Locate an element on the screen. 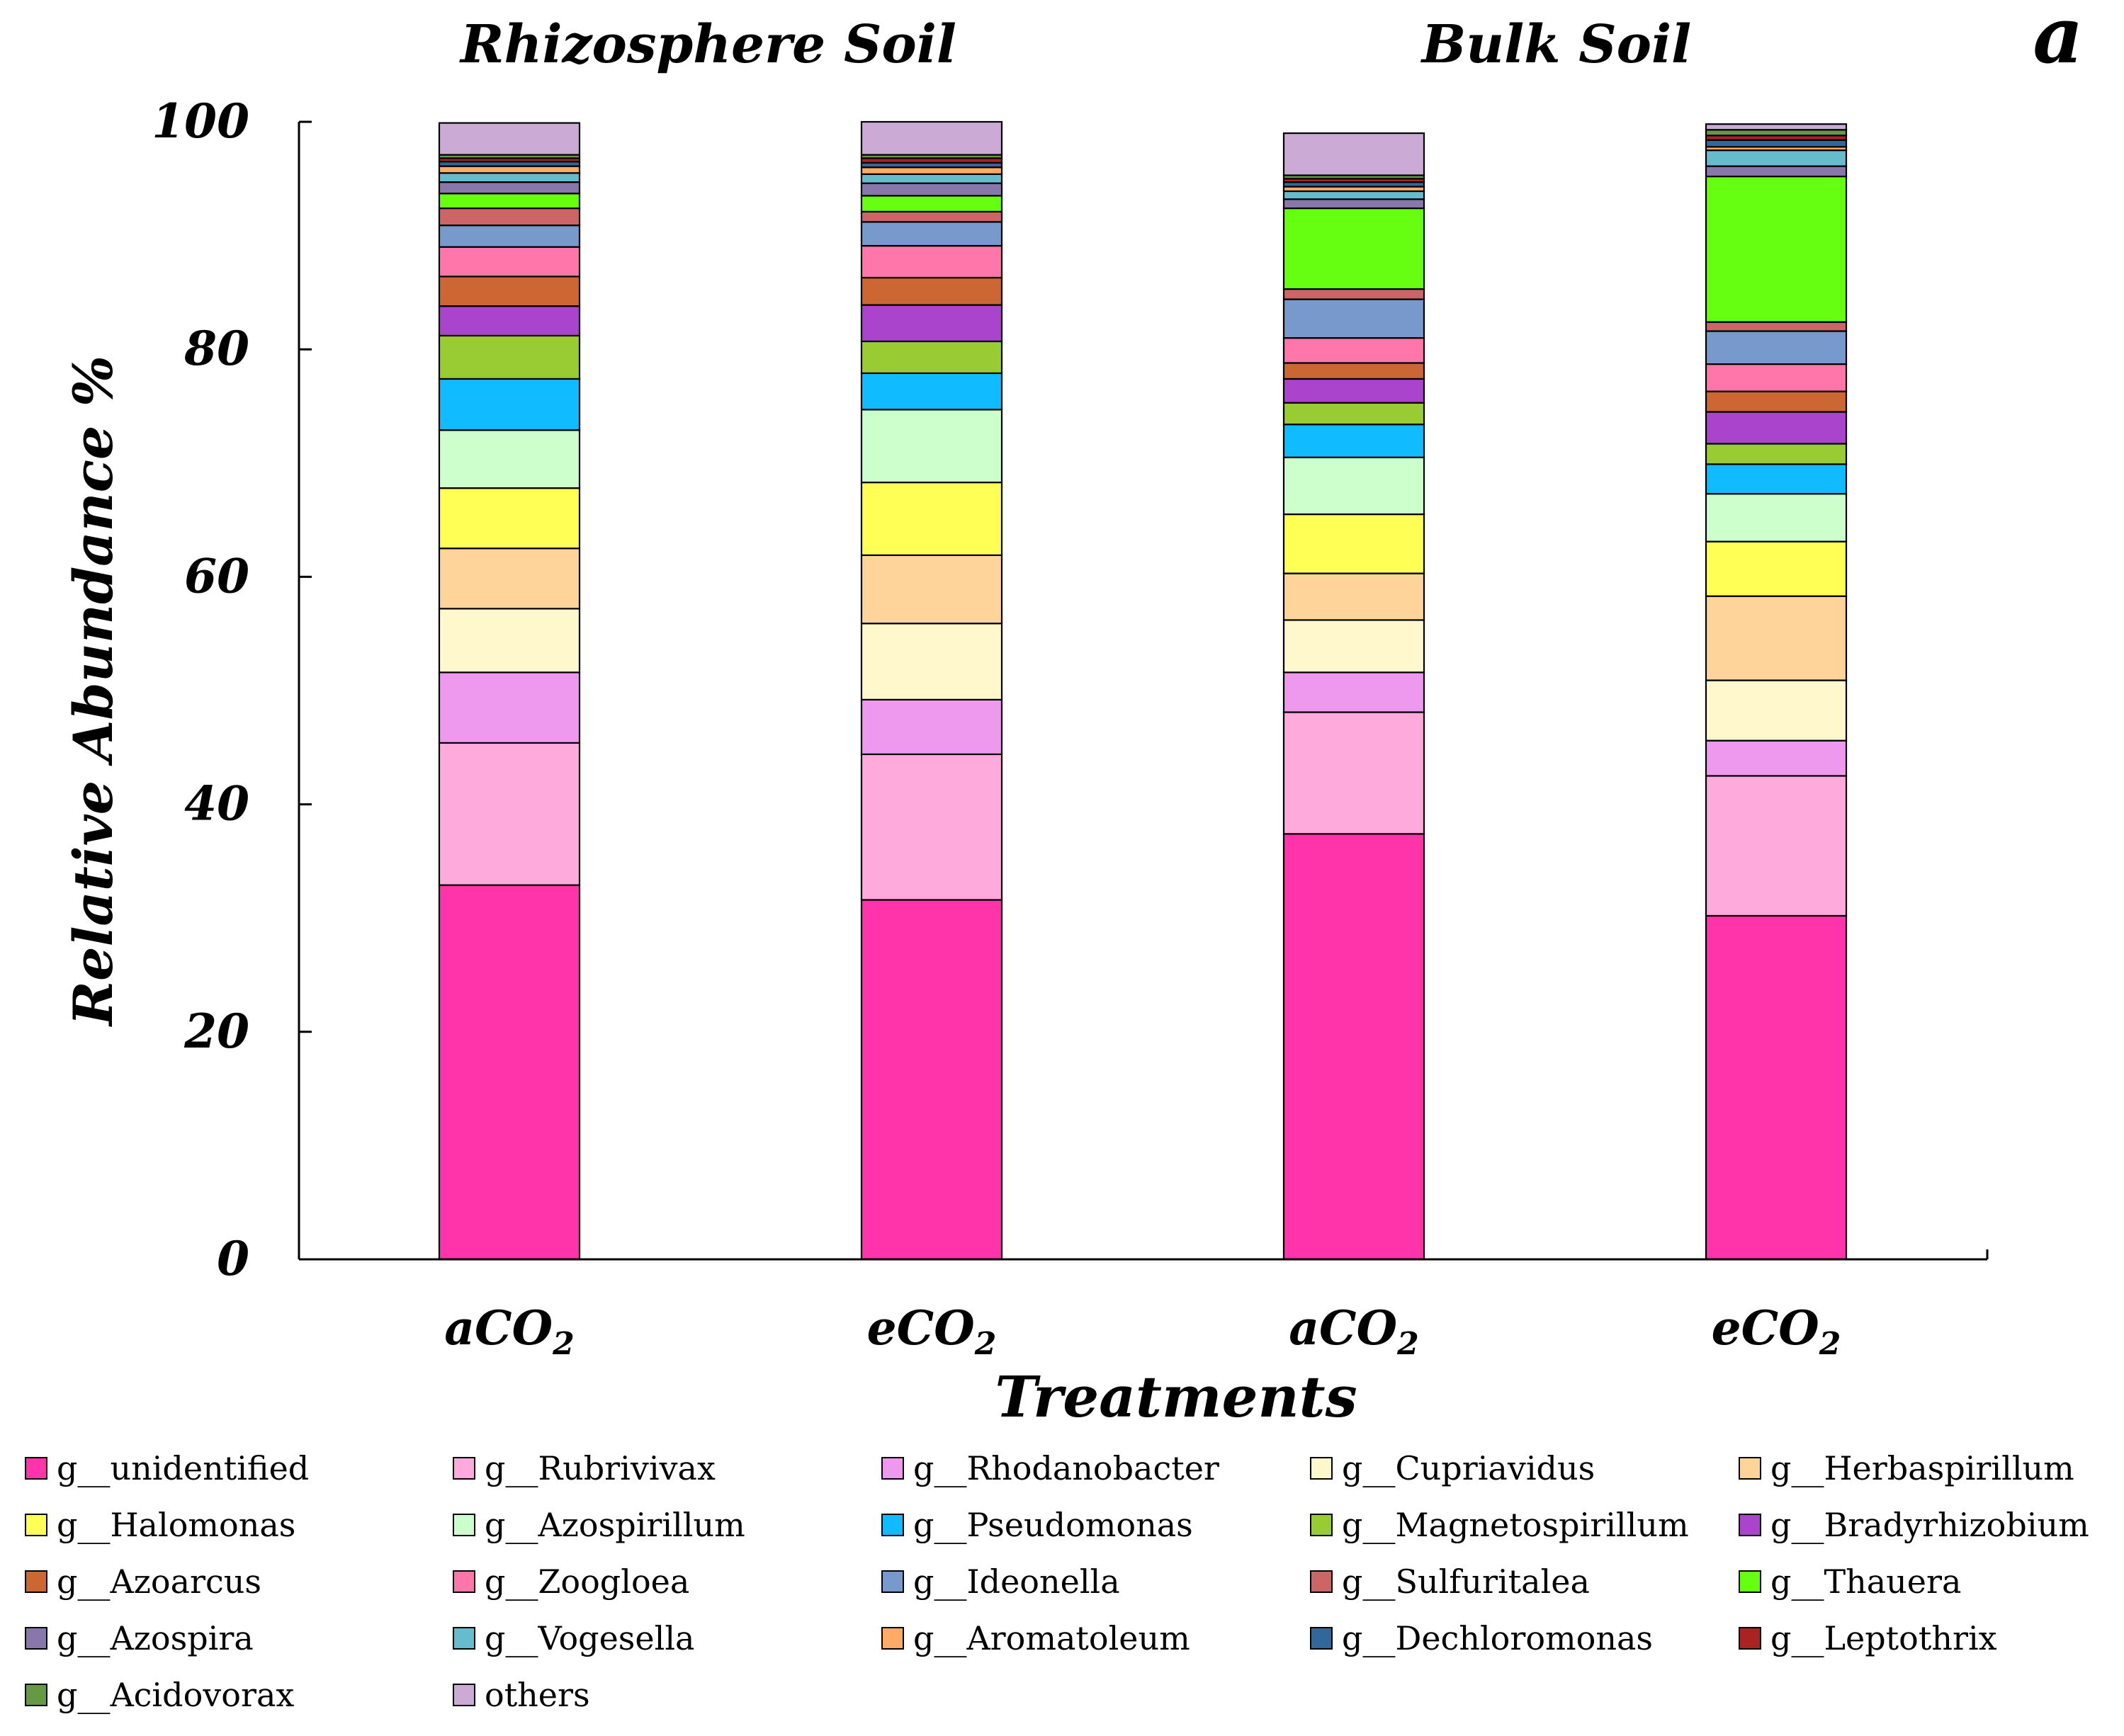 The width and height of the screenshot is (2124, 1736). legend-item: g__Pseudomonas is located at coordinates (1037, 1525).